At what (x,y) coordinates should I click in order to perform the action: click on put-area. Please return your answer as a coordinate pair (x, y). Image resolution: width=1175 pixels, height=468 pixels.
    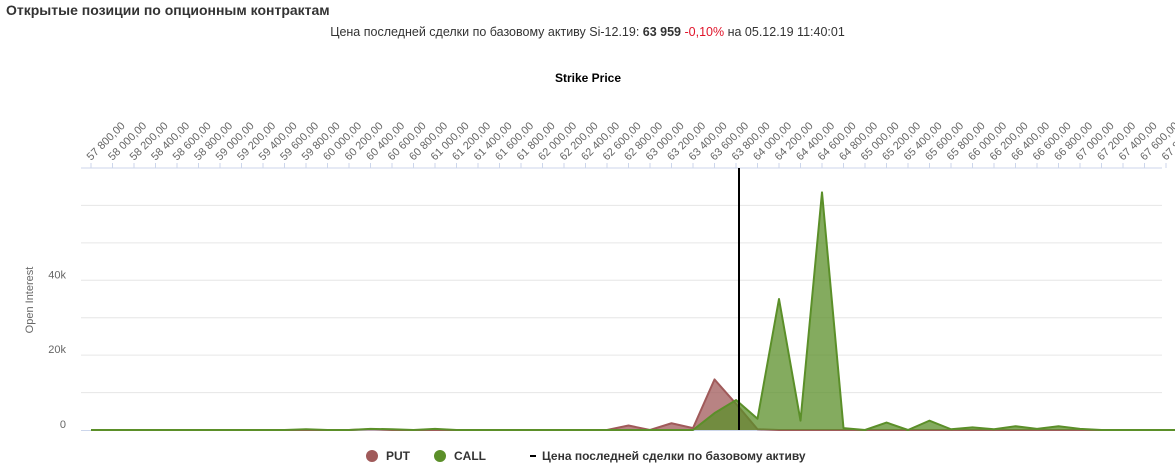
    Looking at the image, I should click on (633, 404).